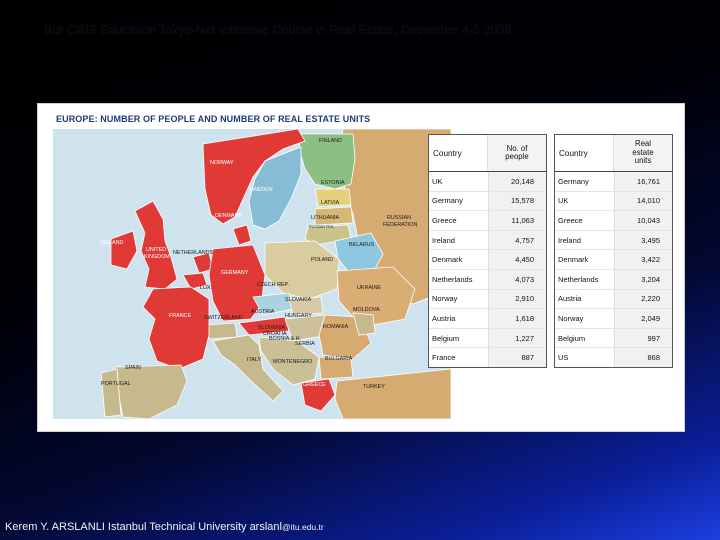  What do you see at coordinates (643, 299) in the screenshot?
I see `row-value: 2,220` at bounding box center [643, 299].